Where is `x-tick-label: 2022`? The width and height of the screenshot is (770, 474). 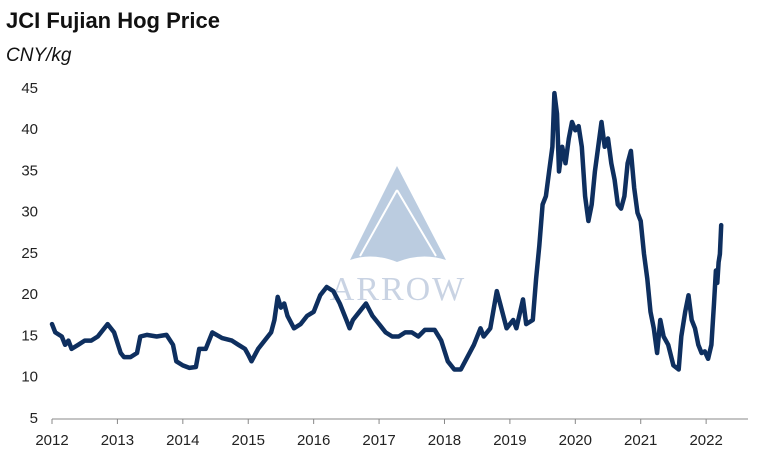
x-tick-label: 2022 is located at coordinates (705, 440).